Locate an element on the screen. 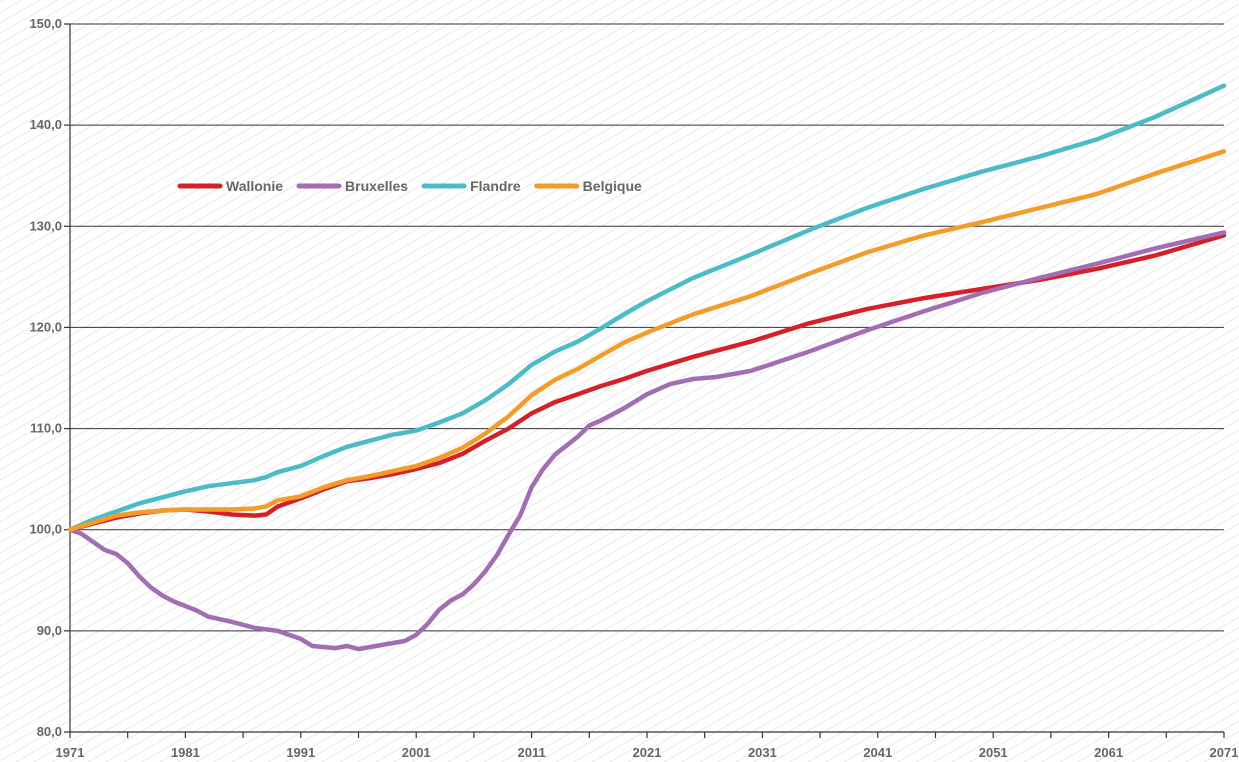 Image resolution: width=1239 pixels, height=762 pixels. y-axis-tick-labels: 80,0 90,0 100,0 110,0 120,0 130,0 140,0 150,0 is located at coordinates (45, 377).